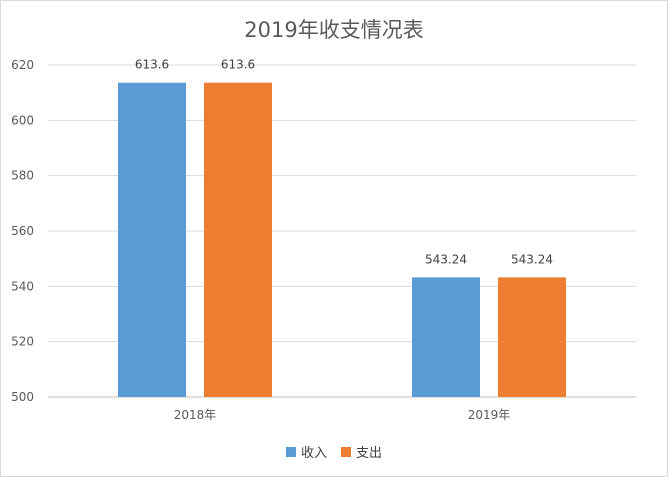 This screenshot has height=477, width=668. I want to click on legend-label-income: 收入, so click(313, 453).